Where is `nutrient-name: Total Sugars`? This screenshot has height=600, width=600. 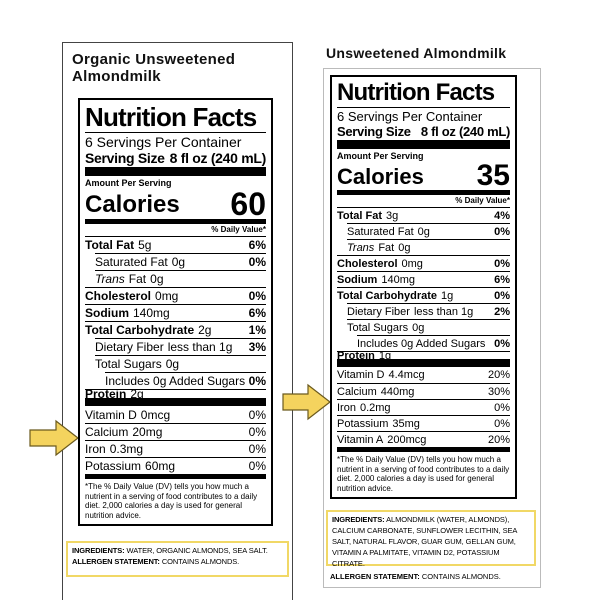
nutrient-name: Total Sugars is located at coordinates (128, 364).